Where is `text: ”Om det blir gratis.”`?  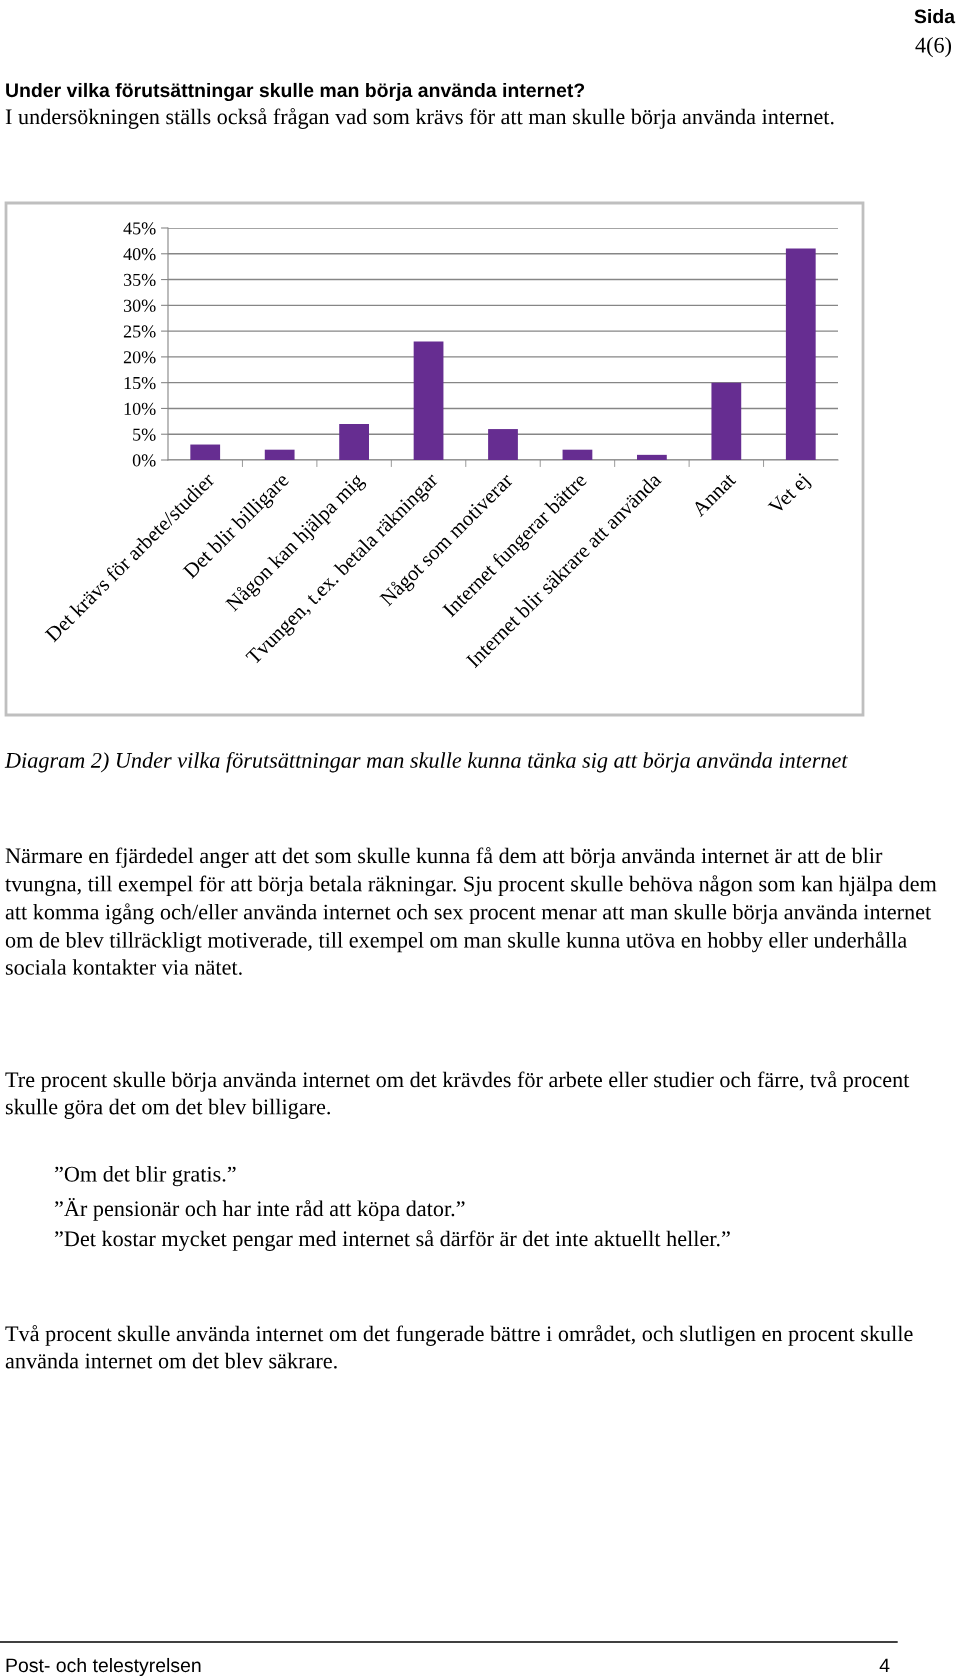
text: ”Om det blir gratis.” is located at coordinates (145, 1176).